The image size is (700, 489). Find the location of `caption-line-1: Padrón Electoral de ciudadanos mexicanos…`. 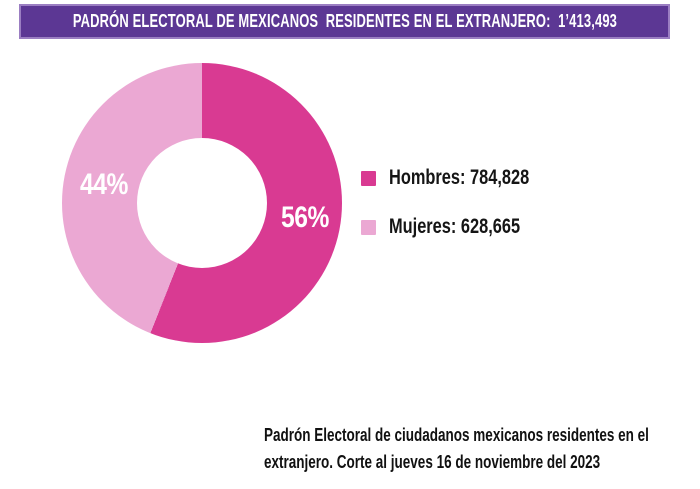

caption-line-1: Padrón Electoral de ciudadanos mexicanos… is located at coordinates (456, 435).